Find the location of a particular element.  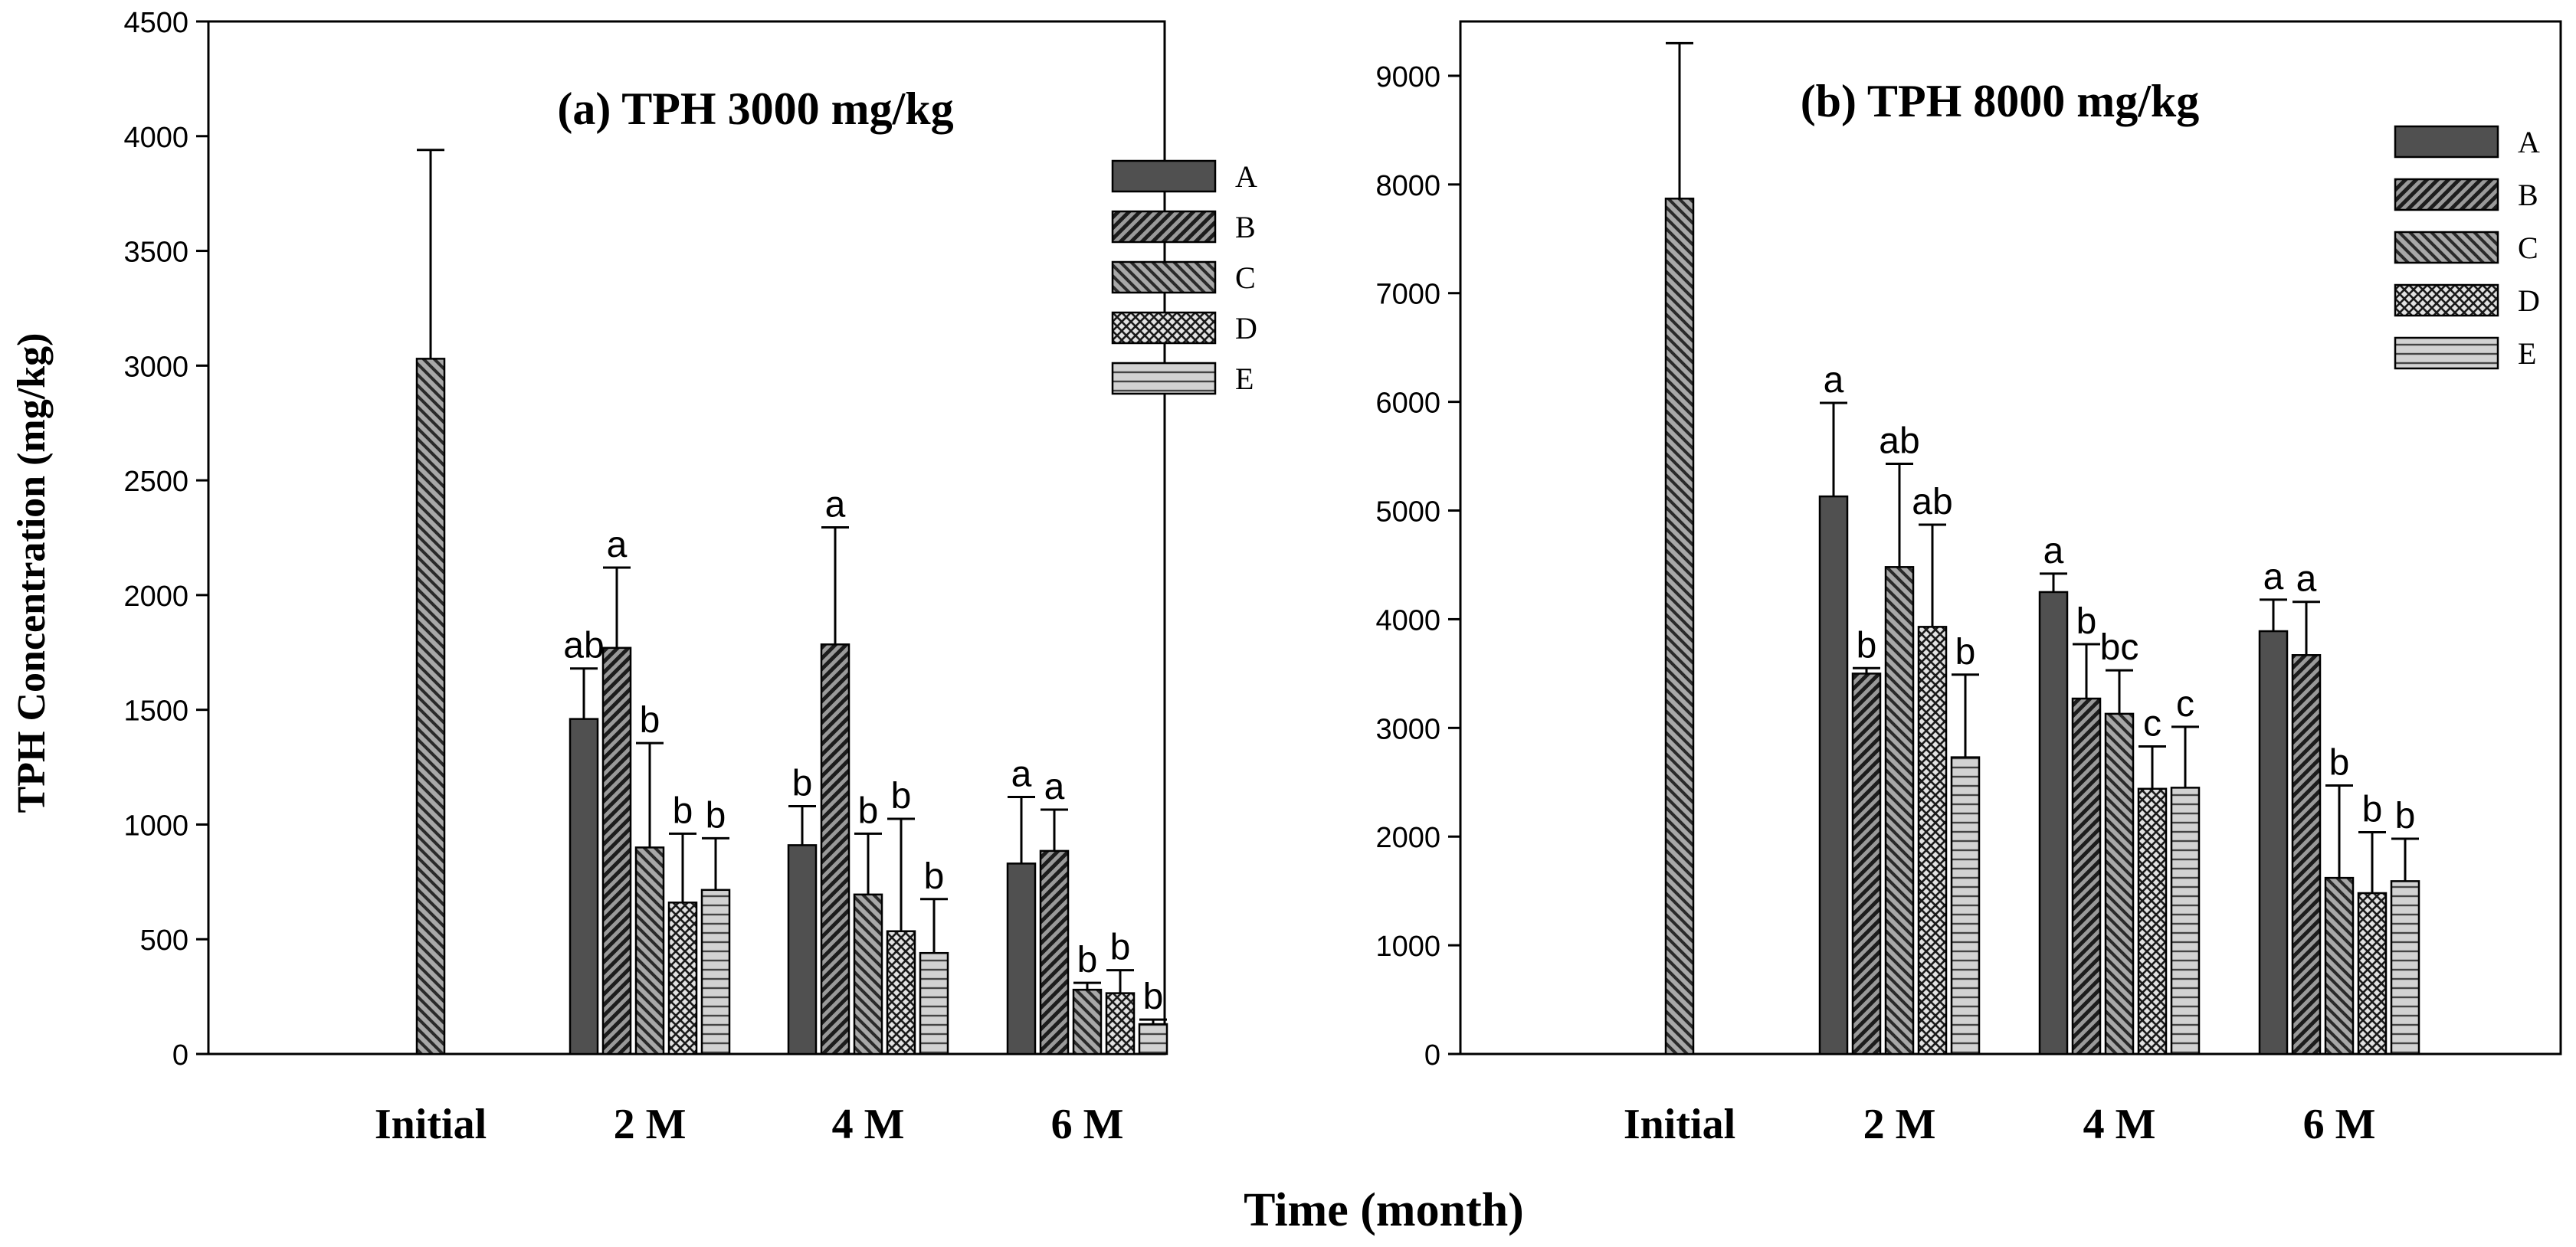

legend-swatch-e is located at coordinates (1164, 379).